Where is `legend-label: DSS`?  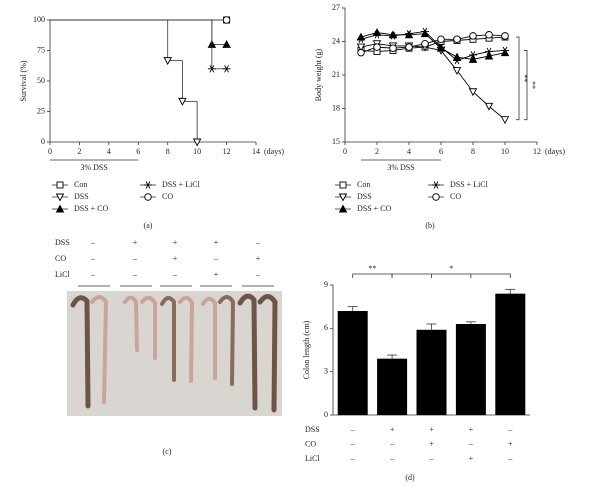 legend-label: DSS is located at coordinates (364, 196).